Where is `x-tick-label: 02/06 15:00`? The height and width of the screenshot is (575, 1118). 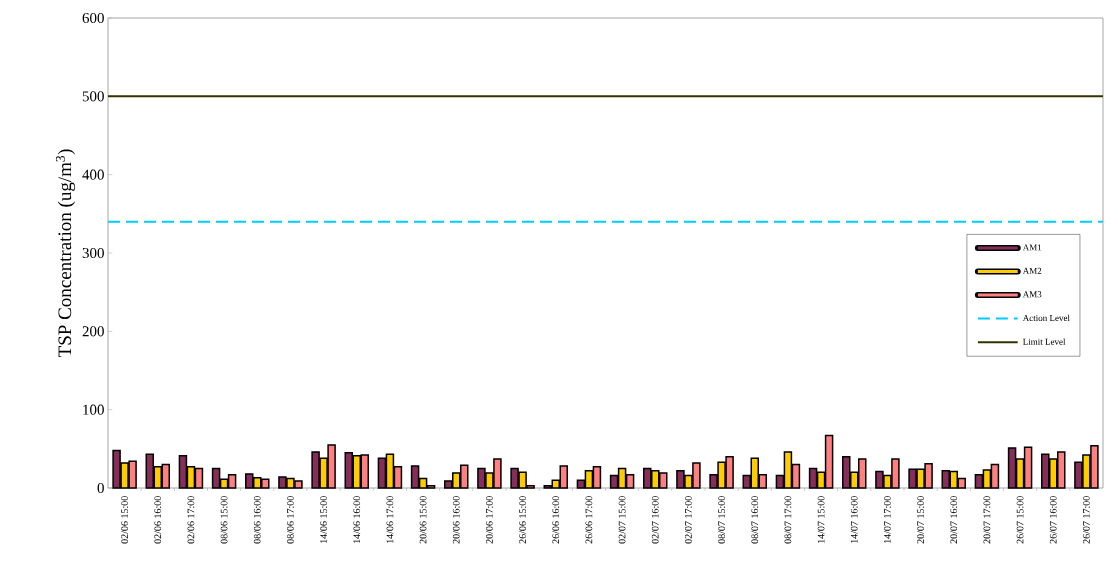 x-tick-label: 02/06 15:00 is located at coordinates (124, 520).